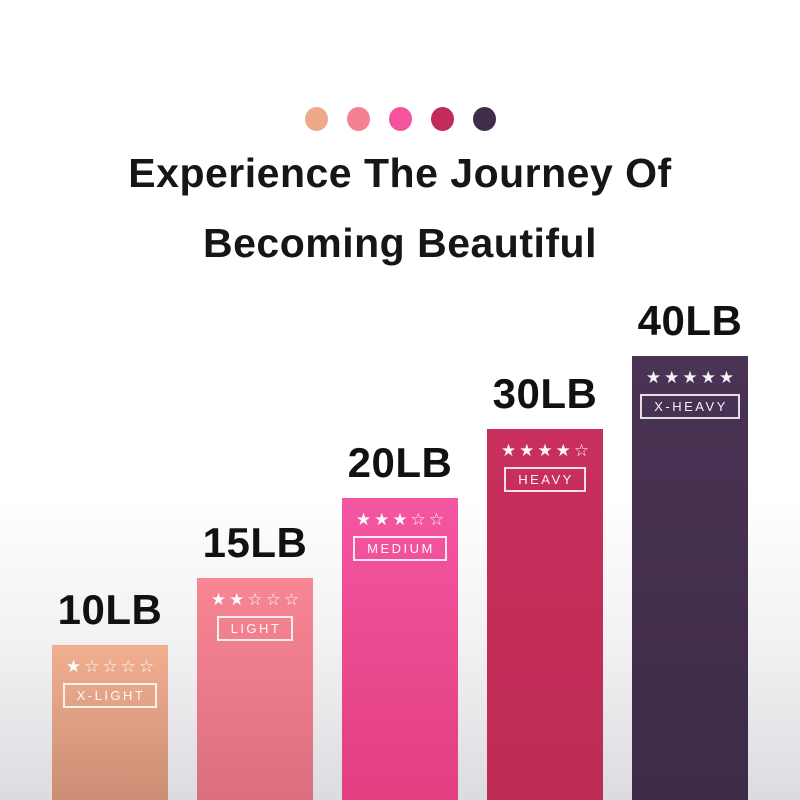 The height and width of the screenshot is (800, 800). Describe the element at coordinates (690, 320) in the screenshot. I see `weight-label: 40LB` at that location.